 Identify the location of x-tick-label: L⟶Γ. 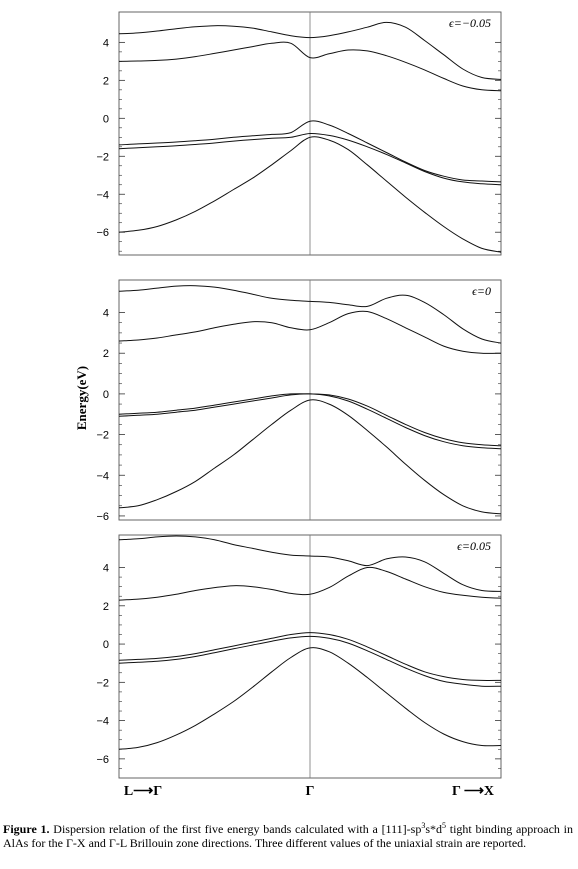
(143, 791).